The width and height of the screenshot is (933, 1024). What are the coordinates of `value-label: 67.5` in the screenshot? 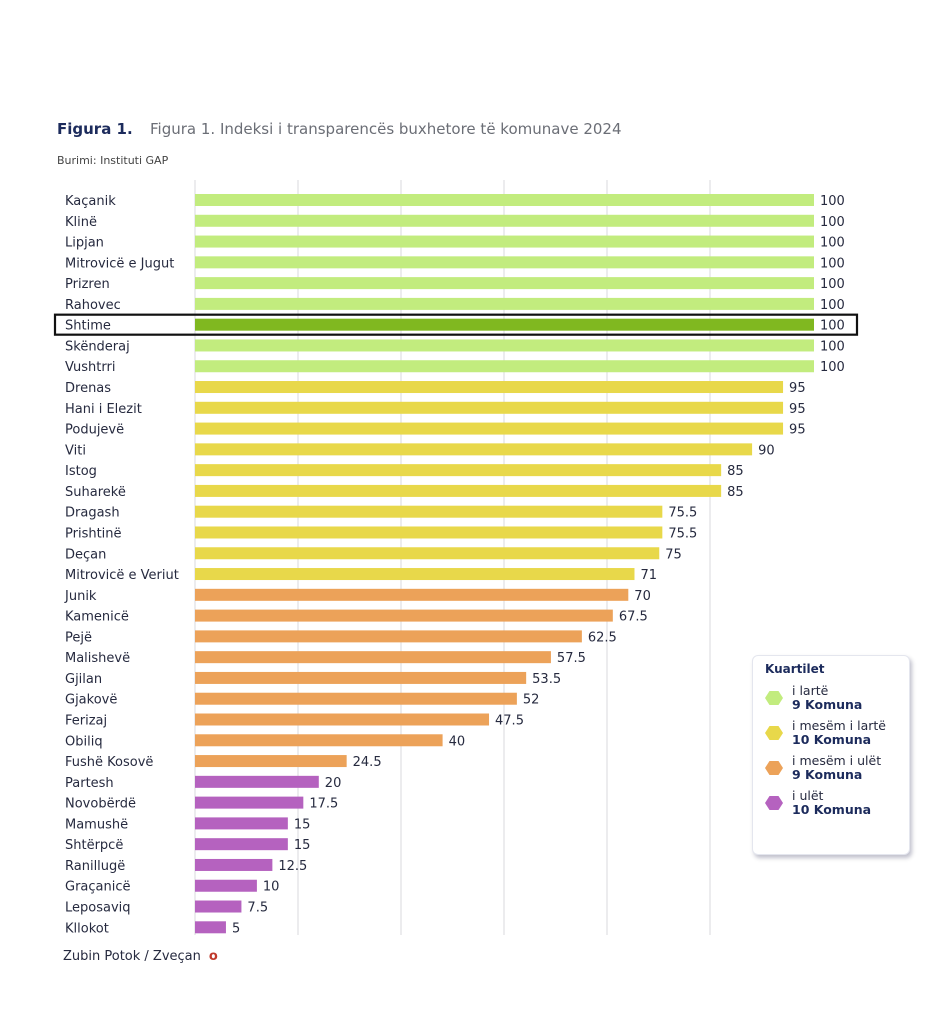 It's located at (633, 617).